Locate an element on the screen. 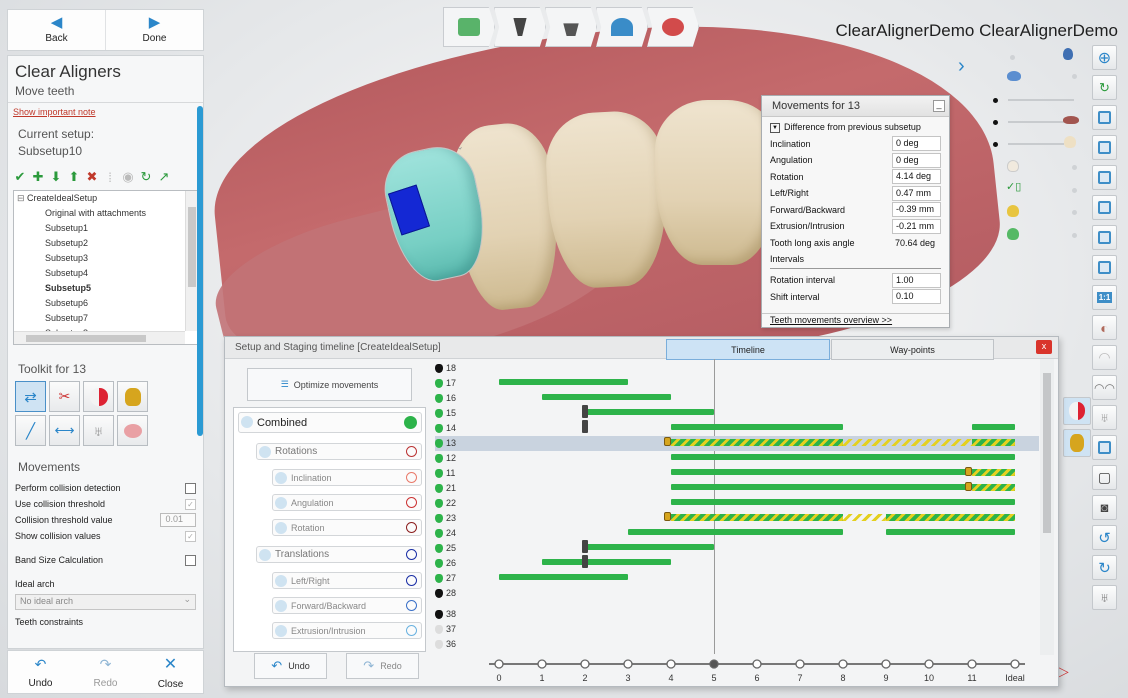 The height and width of the screenshot is (698, 1128). add-icon: ✚ is located at coordinates (38, 176).